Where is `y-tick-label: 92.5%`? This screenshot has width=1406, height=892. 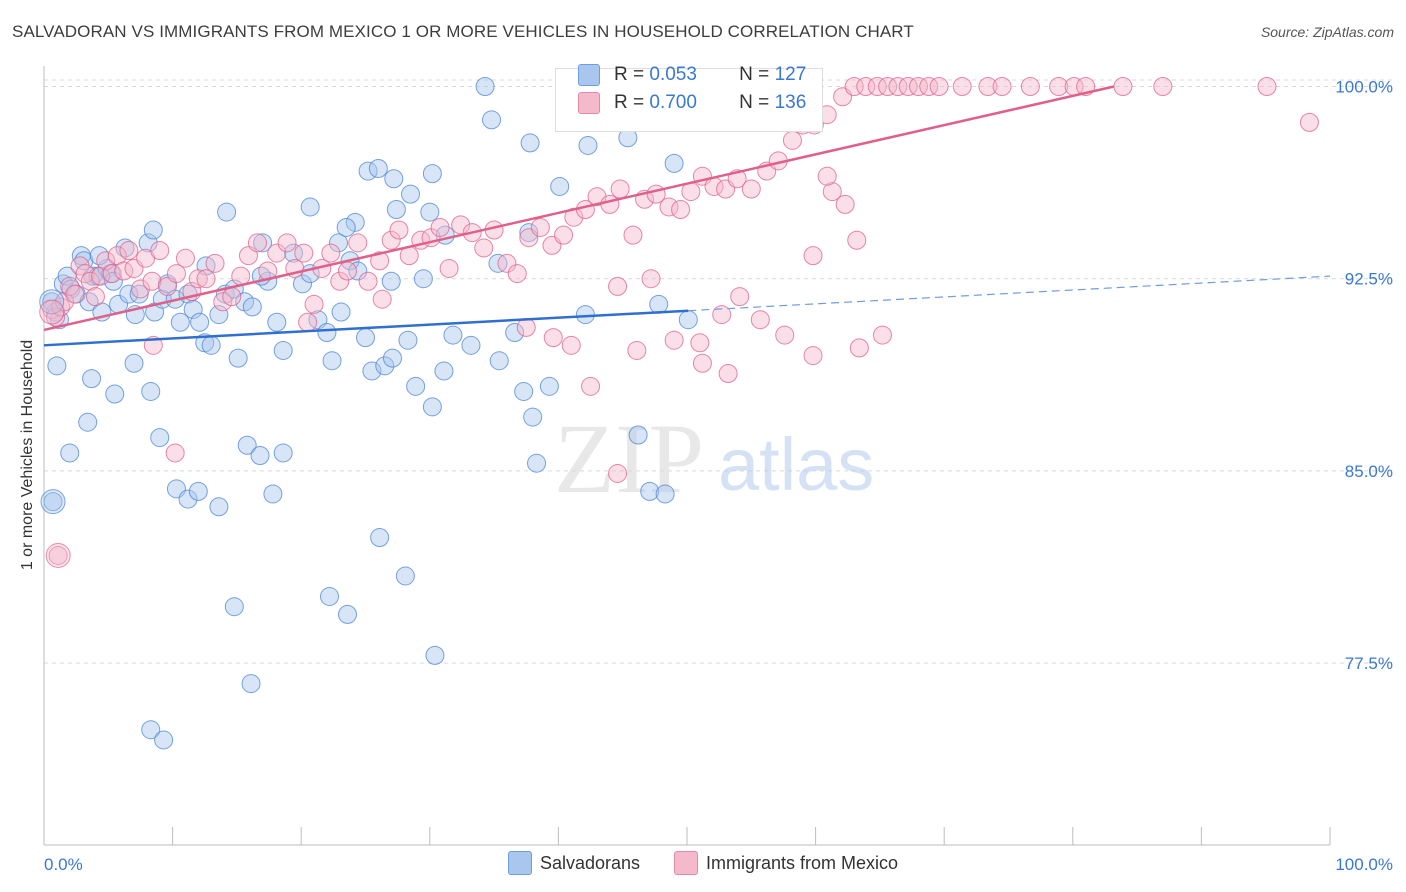 y-tick-label: 92.5% is located at coordinates (1369, 279).